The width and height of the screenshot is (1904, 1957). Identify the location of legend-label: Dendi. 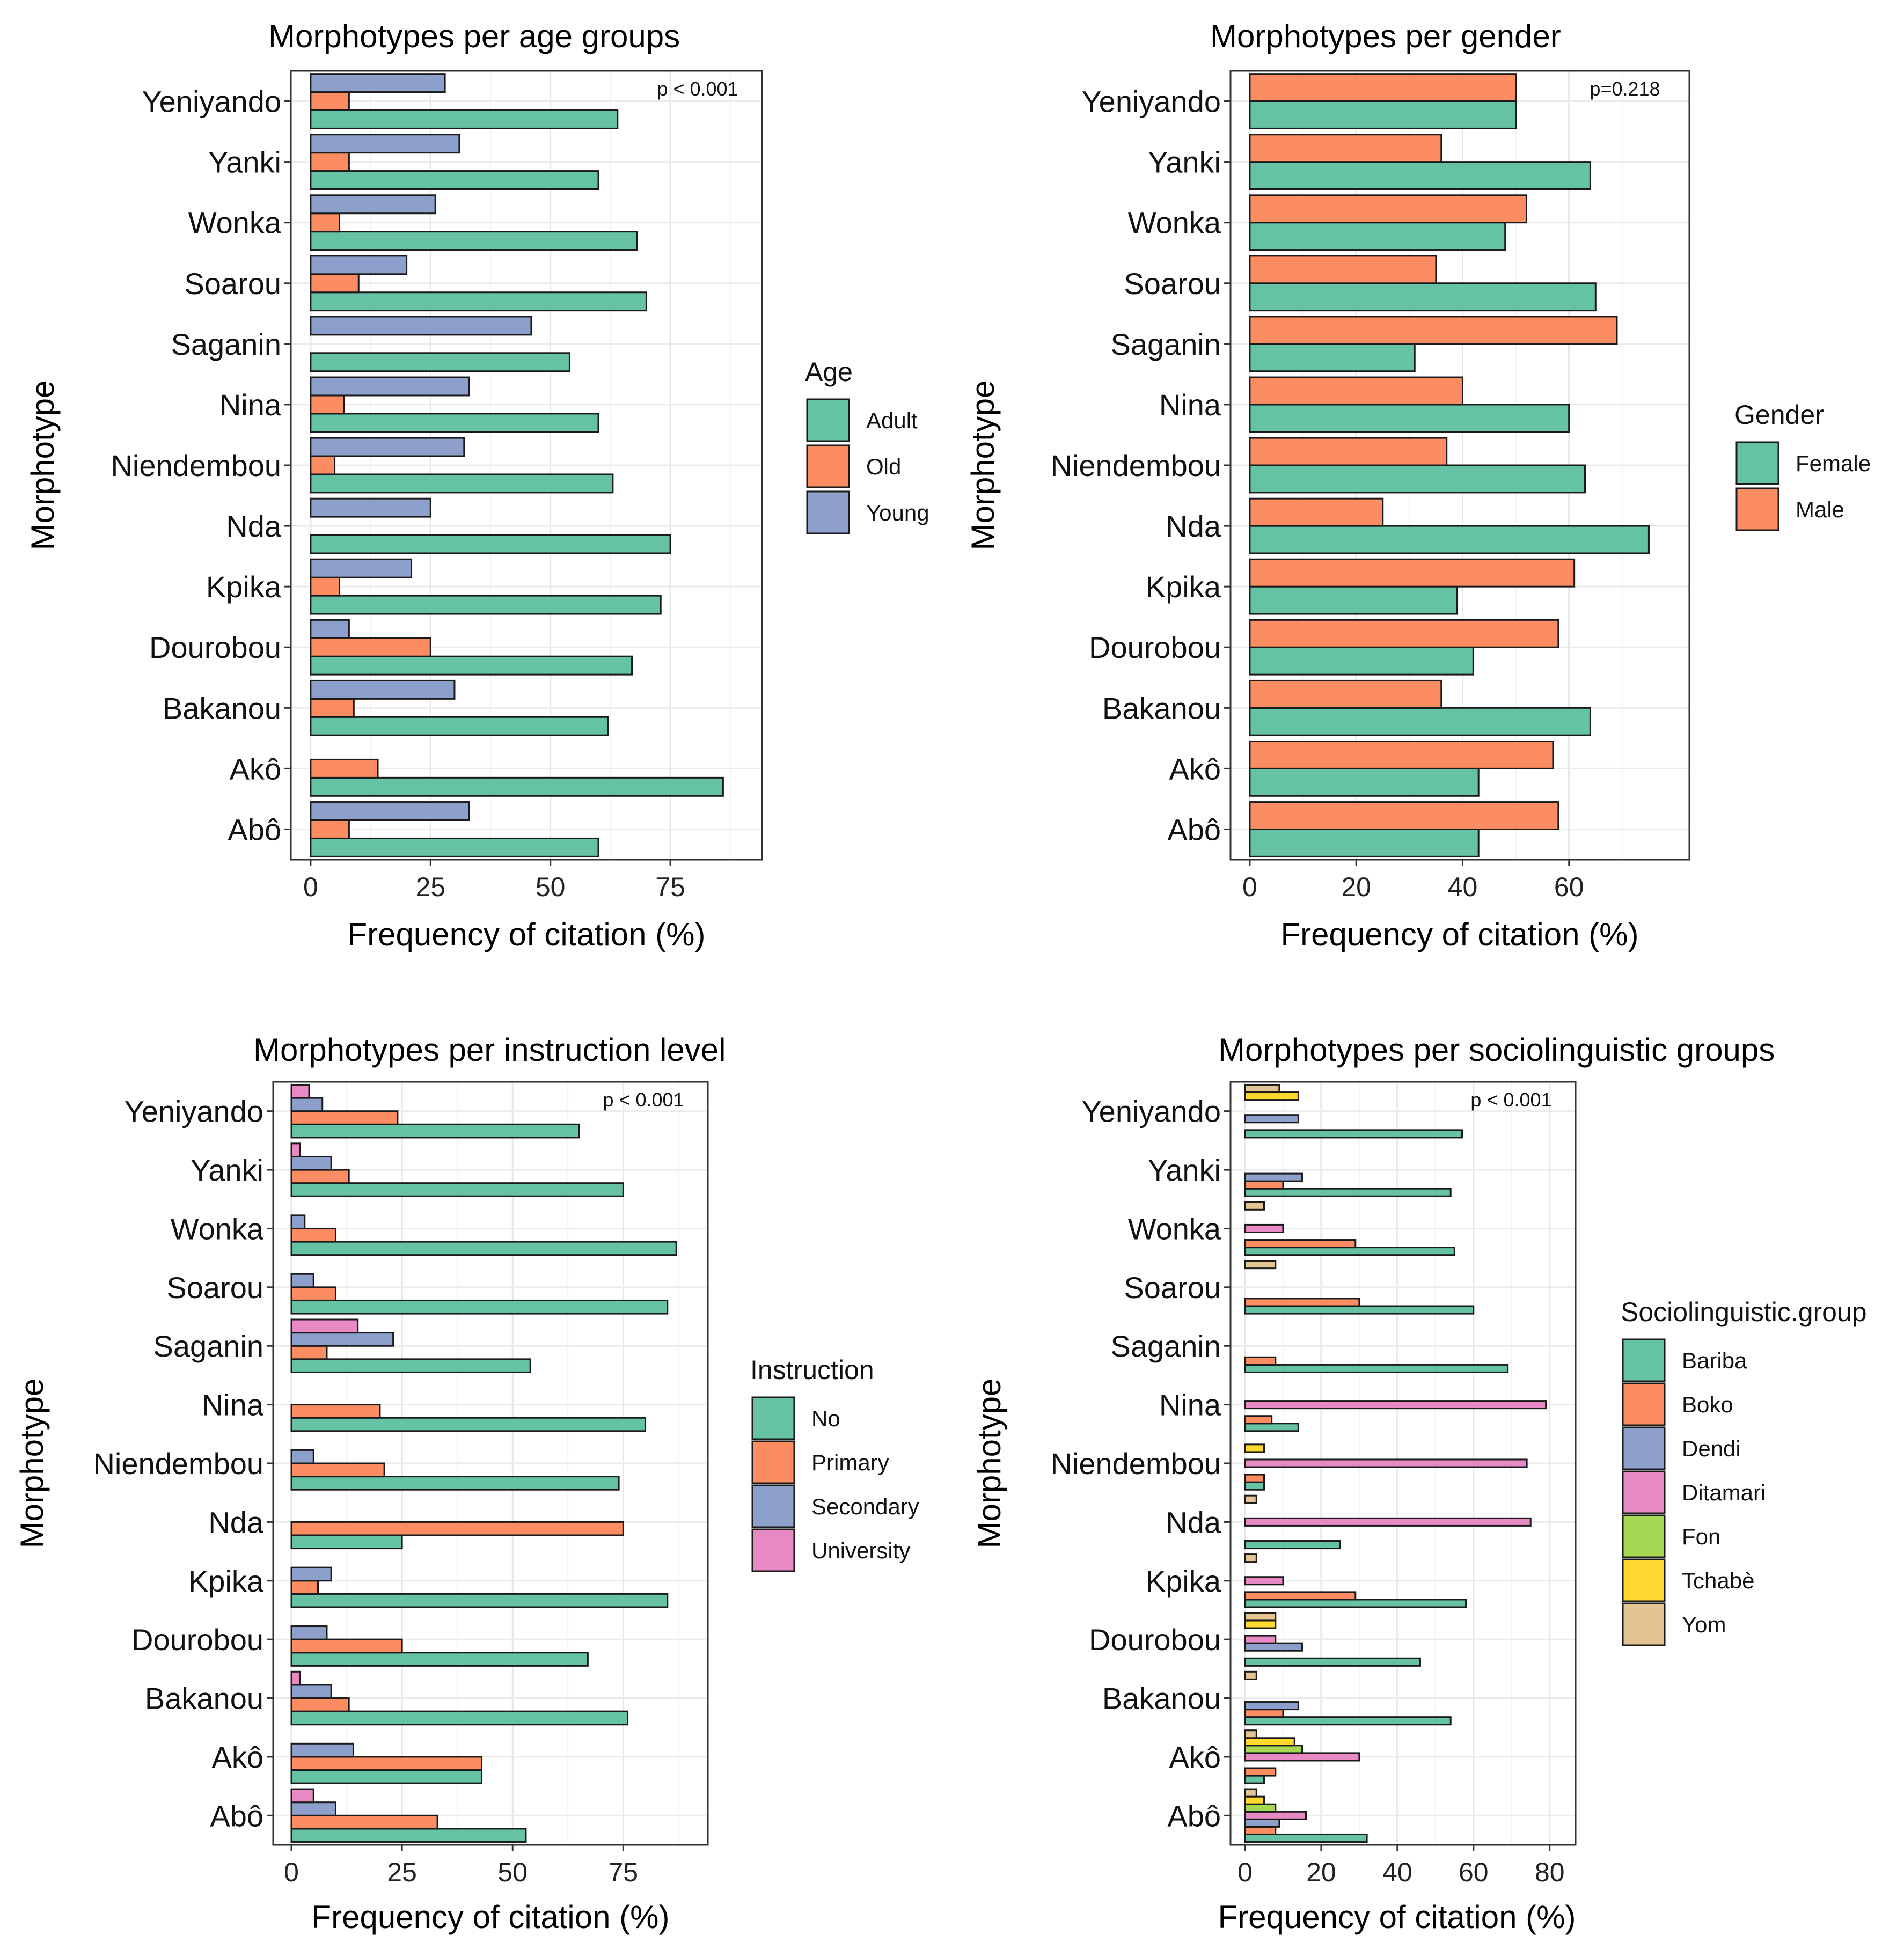
(1712, 1448).